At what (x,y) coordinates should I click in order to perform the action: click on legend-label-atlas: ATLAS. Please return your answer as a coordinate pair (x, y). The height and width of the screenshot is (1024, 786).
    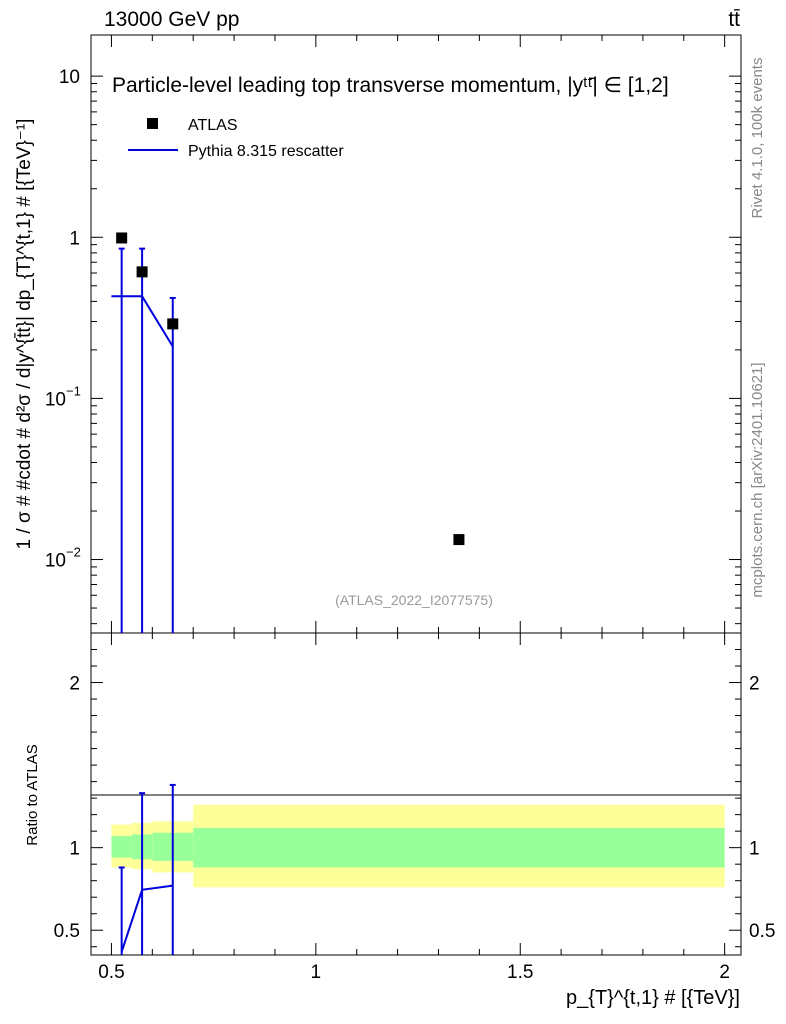
    Looking at the image, I should click on (213, 125).